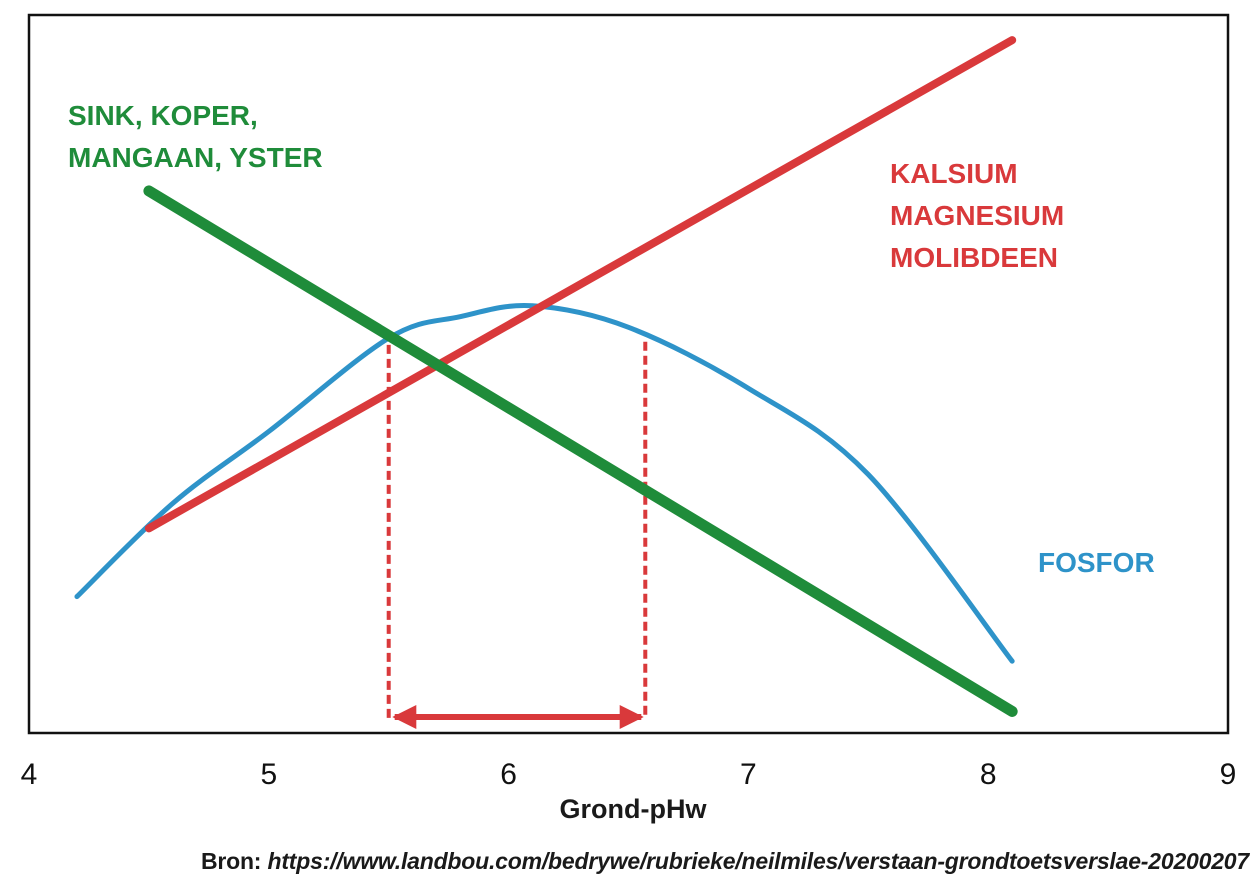 The width and height of the screenshot is (1257, 895). Describe the element at coordinates (954, 173) in the screenshot. I see `series-label-line: KALSIUM` at that location.